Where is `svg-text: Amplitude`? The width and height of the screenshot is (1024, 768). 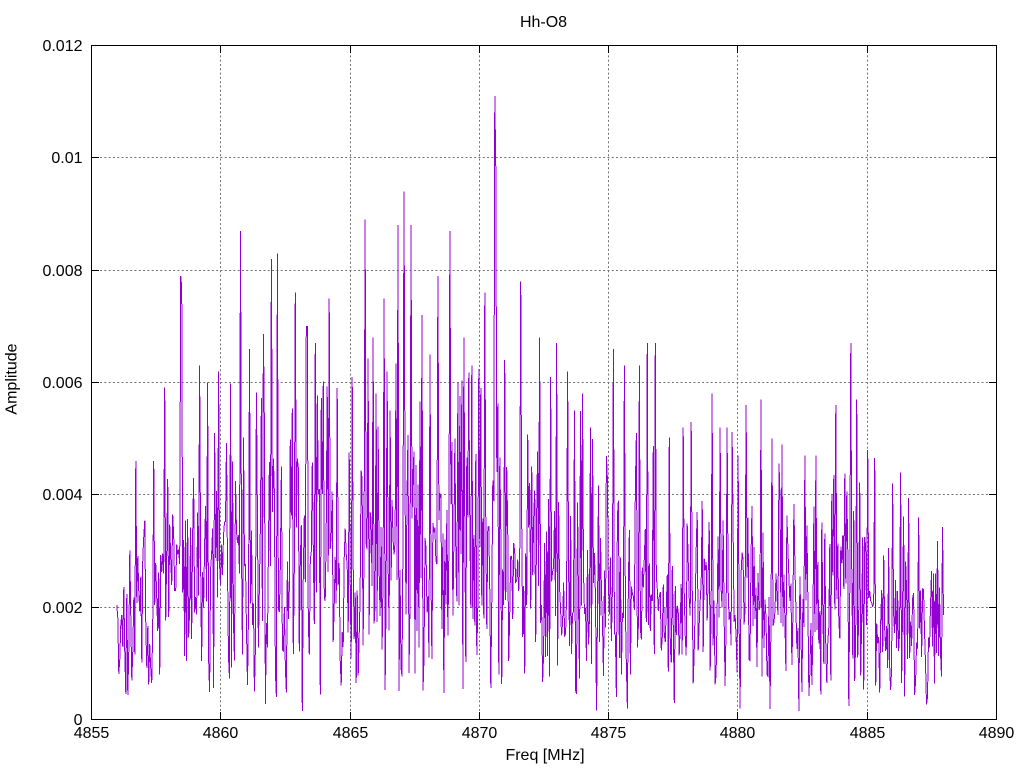
svg-text: Amplitude is located at coordinates (12, 378).